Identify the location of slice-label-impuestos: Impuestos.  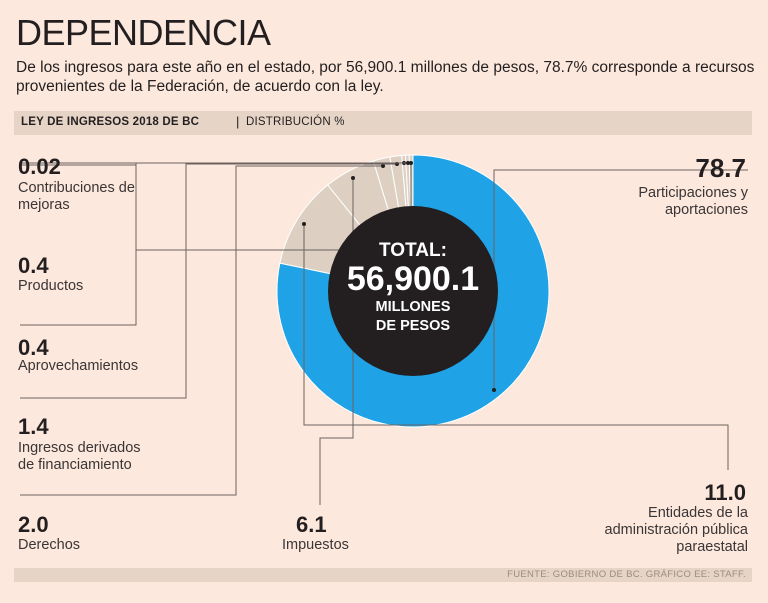
(315, 545).